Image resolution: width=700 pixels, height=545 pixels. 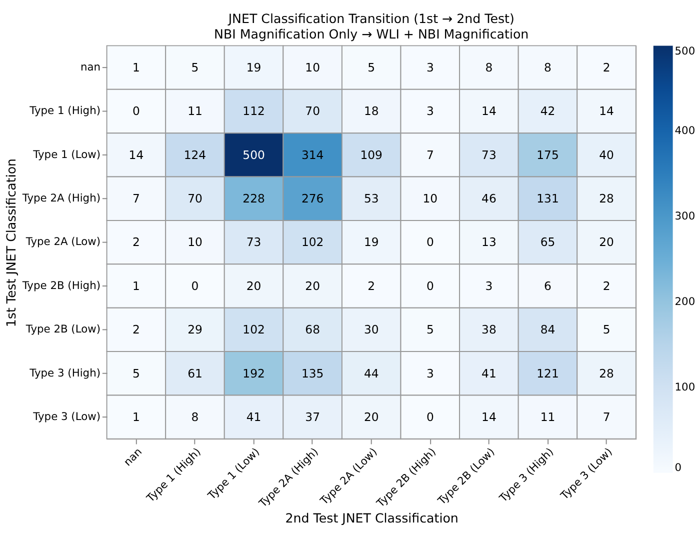 I want to click on y-tick-label: Type 1 (Low), so click(x=66, y=154).